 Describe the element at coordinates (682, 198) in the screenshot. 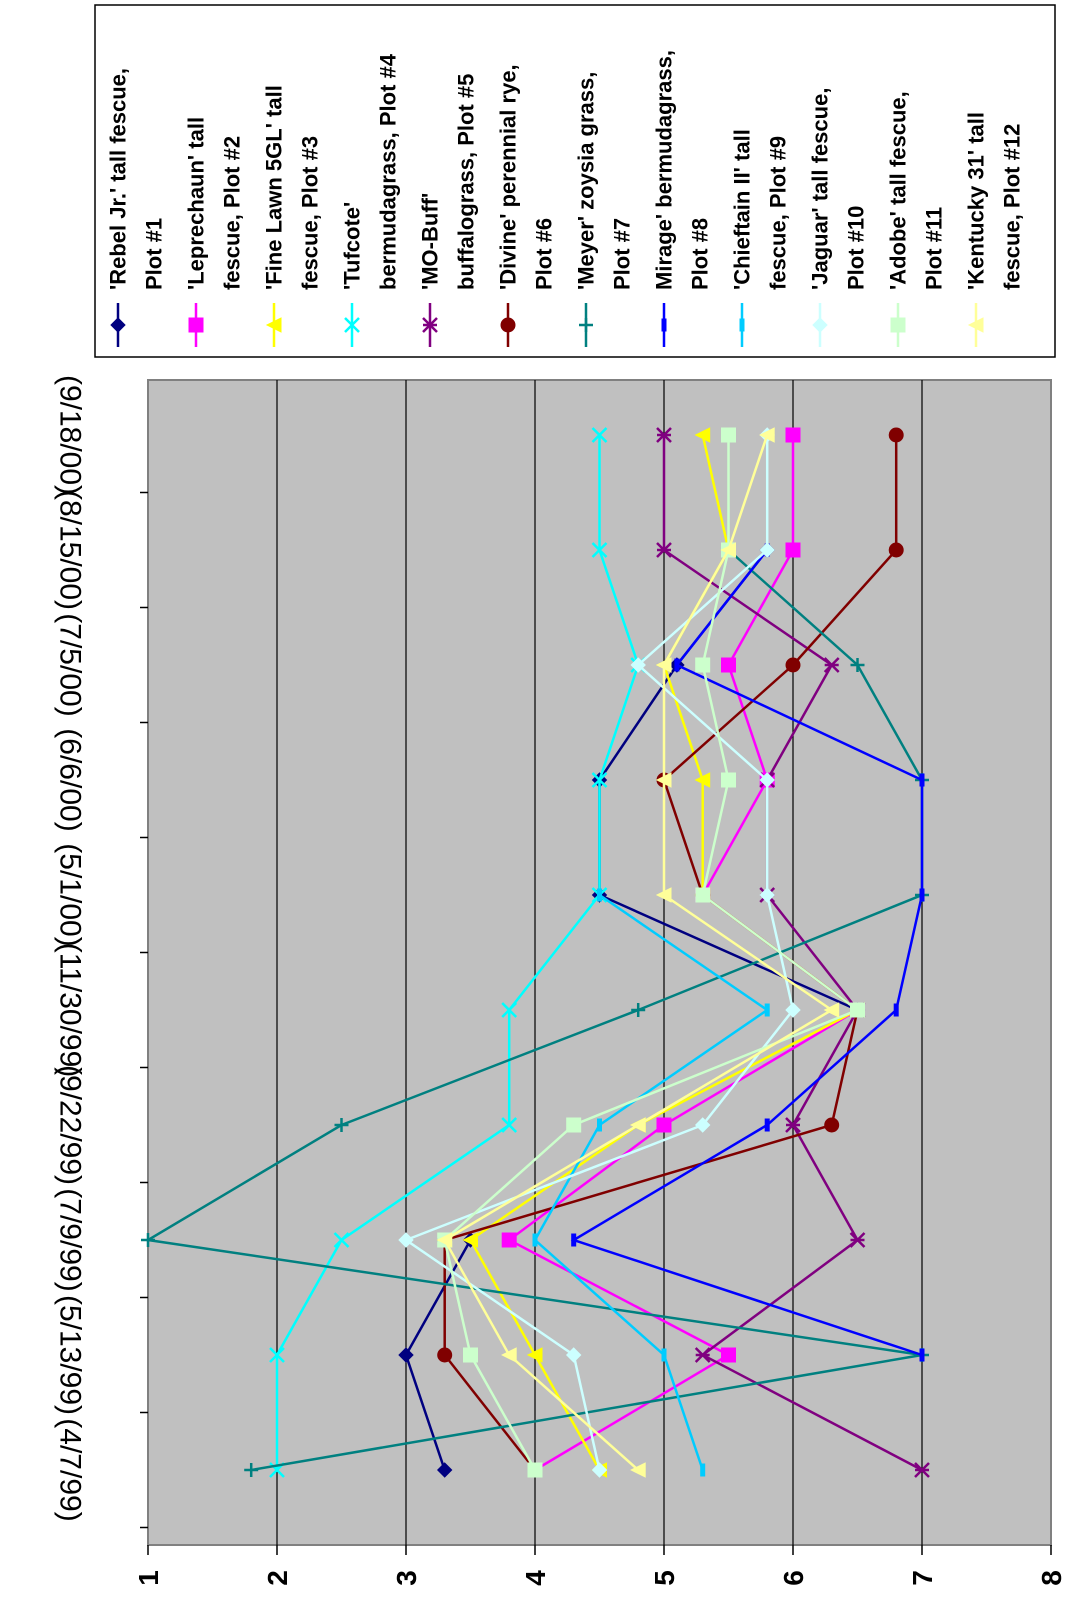

I see `legend-entry: Mirage' bermudagrass, Plot #8` at that location.